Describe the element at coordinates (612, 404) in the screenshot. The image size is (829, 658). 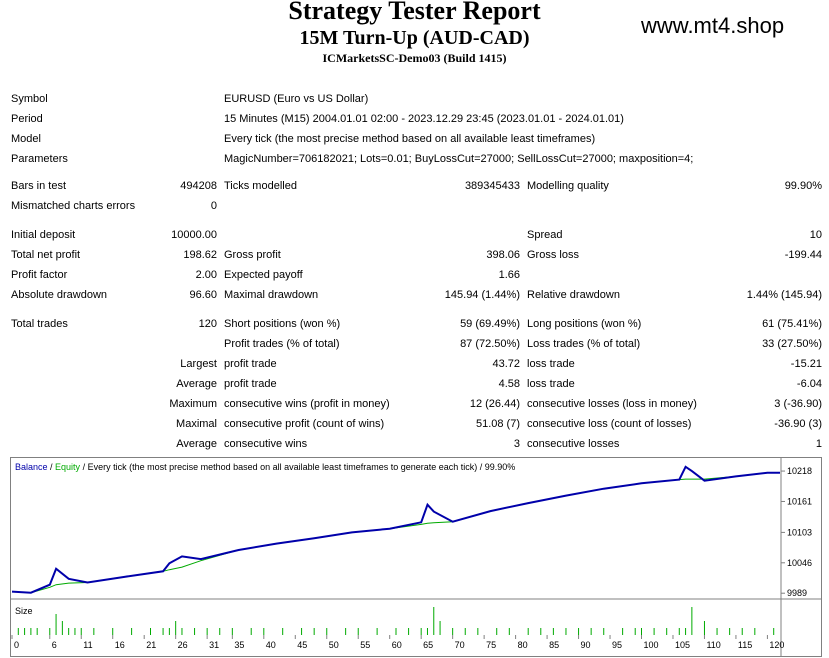
I see `max-consecutive-losses-label: consecutive losses (loss in money)` at that location.